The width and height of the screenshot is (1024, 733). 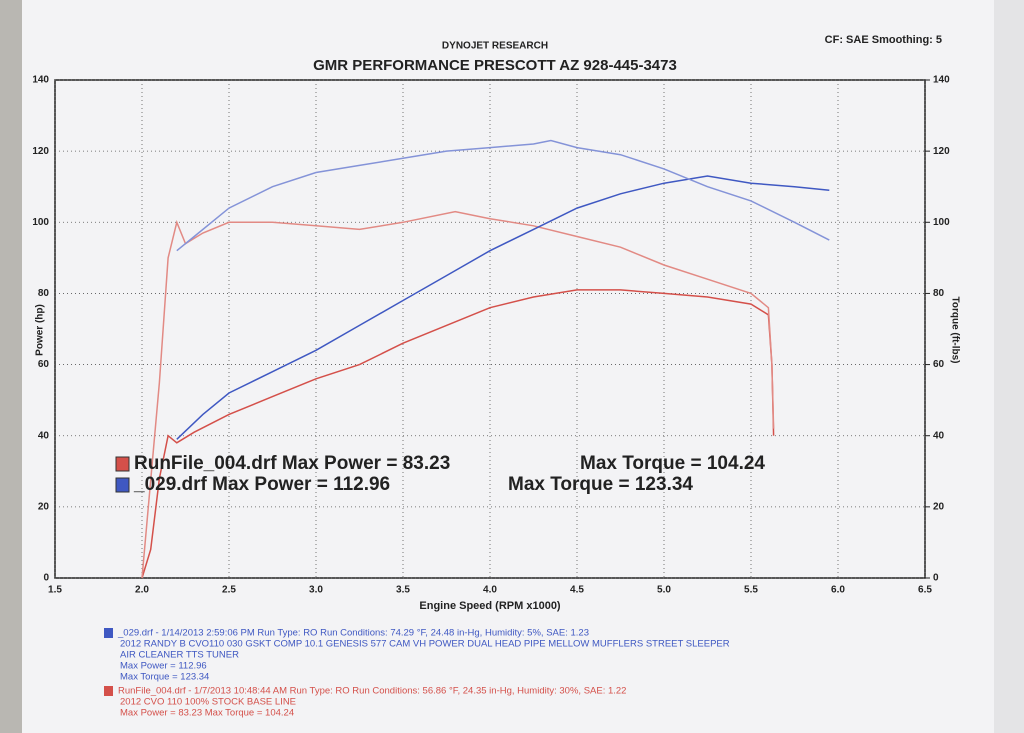 What do you see at coordinates (936, 578) in the screenshot?
I see `y2-tick-label: 0` at bounding box center [936, 578].